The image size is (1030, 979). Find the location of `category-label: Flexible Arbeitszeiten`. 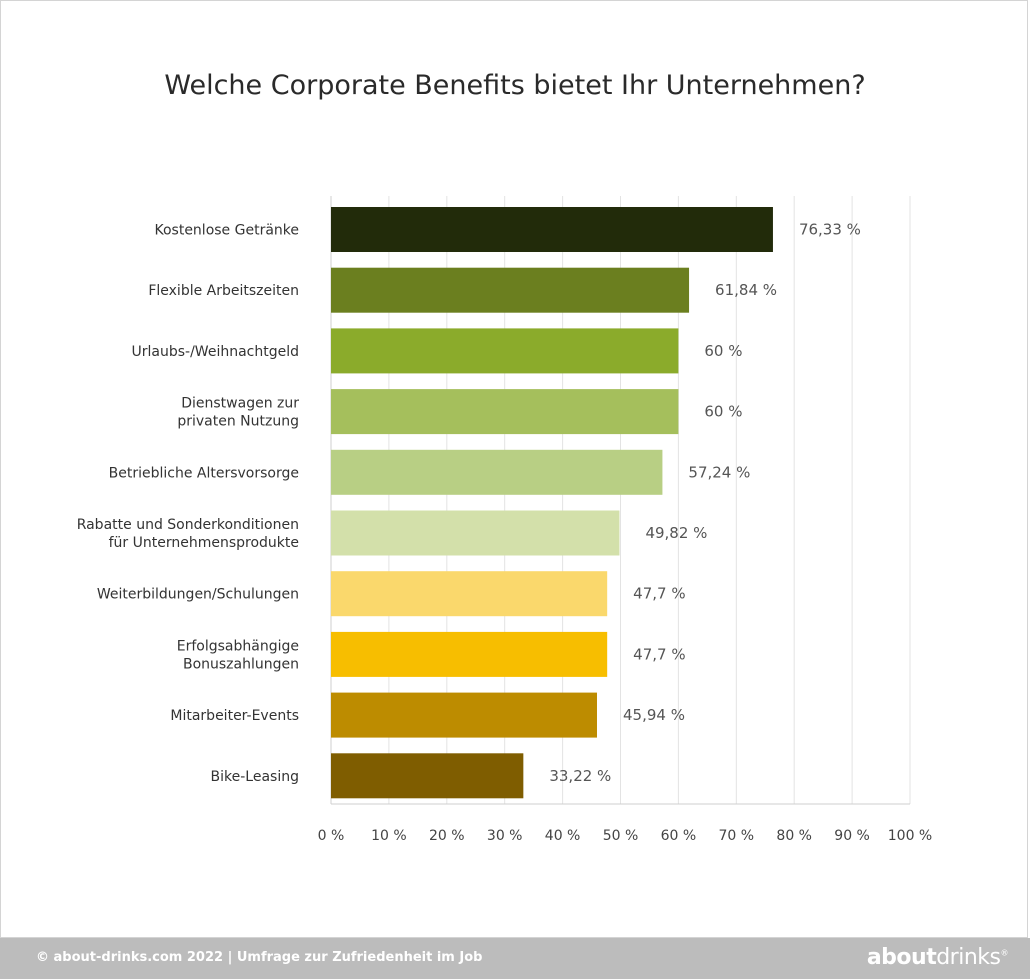

category-label: Flexible Arbeitszeiten is located at coordinates (223, 291).